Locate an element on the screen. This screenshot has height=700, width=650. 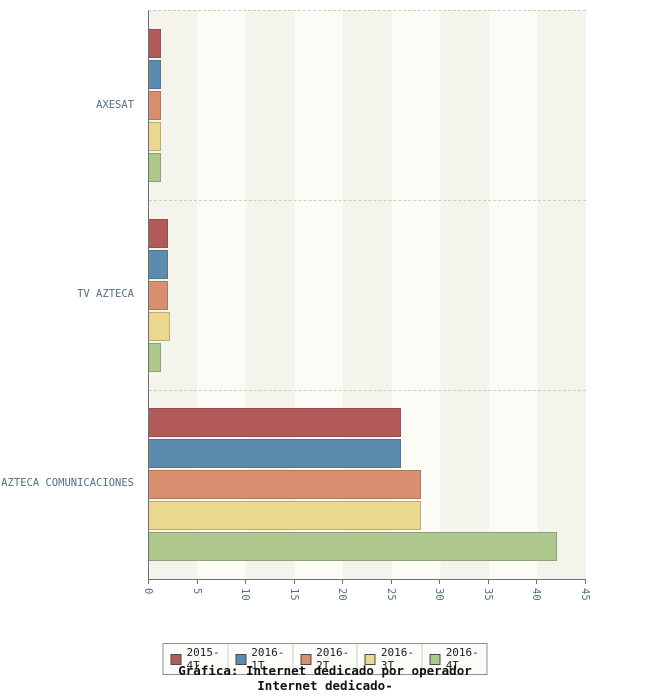
x-axis-tick-label: 25 is located at coordinates (390, 594).